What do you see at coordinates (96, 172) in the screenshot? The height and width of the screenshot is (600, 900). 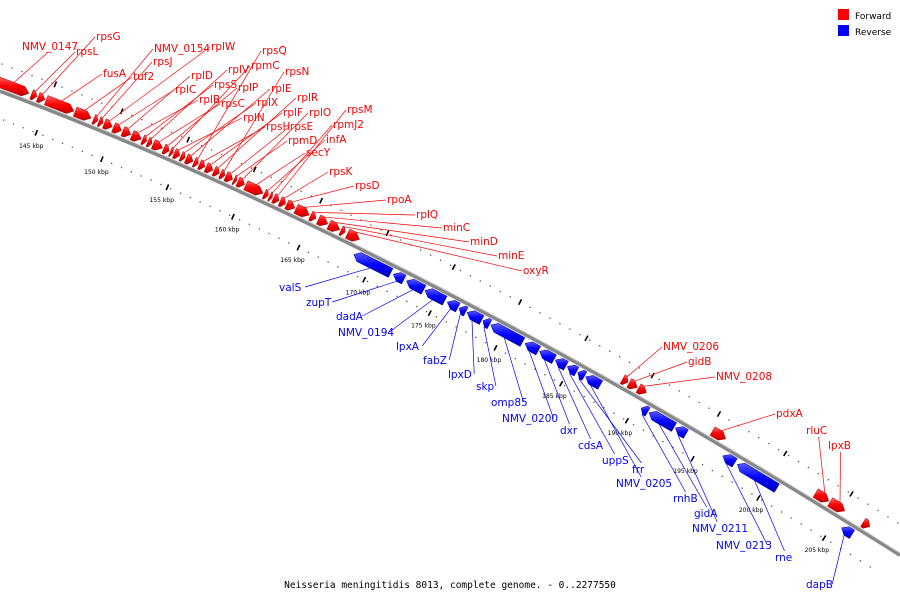 I see `tick-label: 150 kbp` at bounding box center [96, 172].